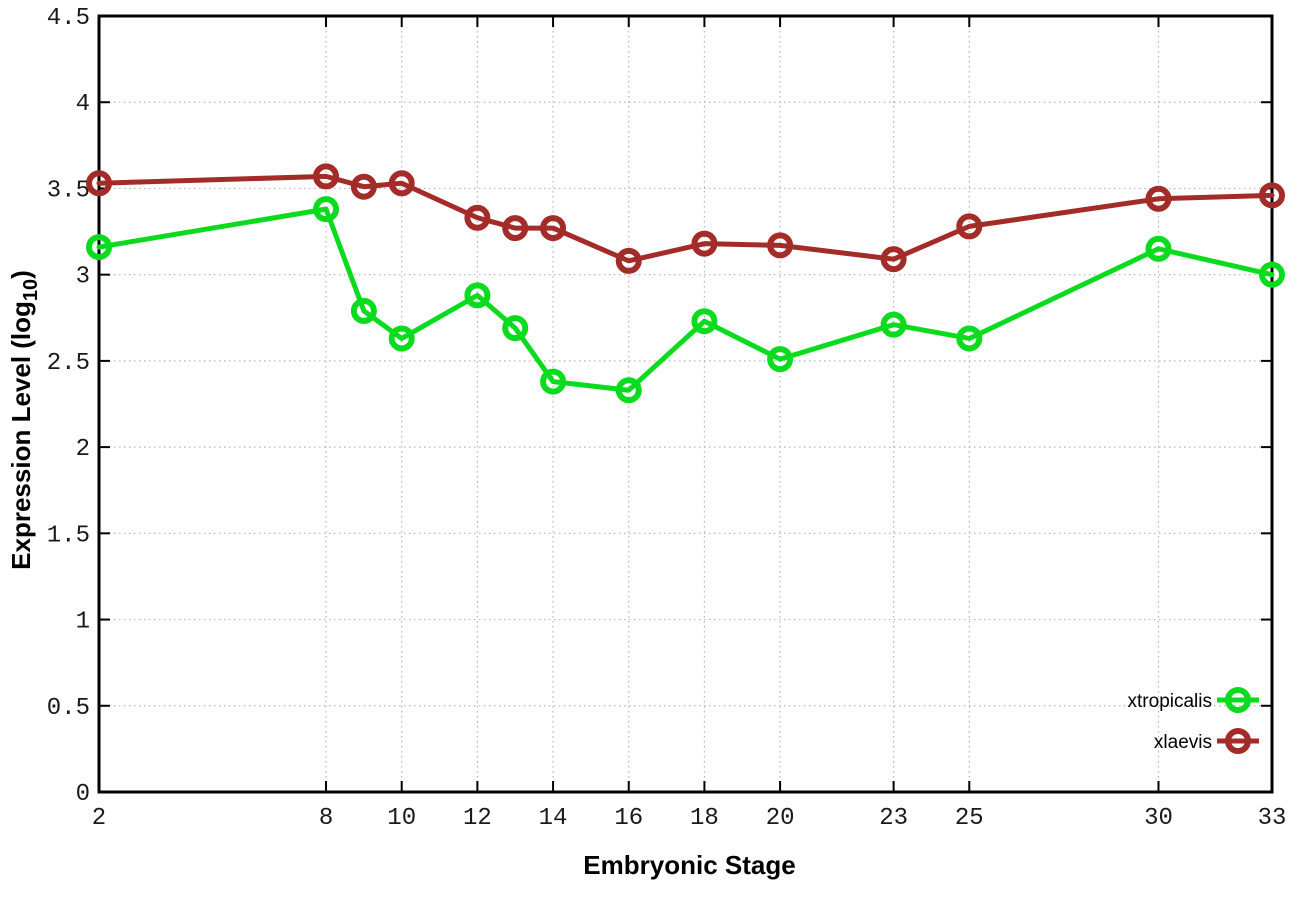  I want to click on legend-label-xtropicalis: xtropicalis, so click(1170, 701).